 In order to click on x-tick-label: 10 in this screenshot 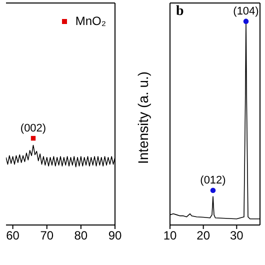, I will do `click(170, 235)`.